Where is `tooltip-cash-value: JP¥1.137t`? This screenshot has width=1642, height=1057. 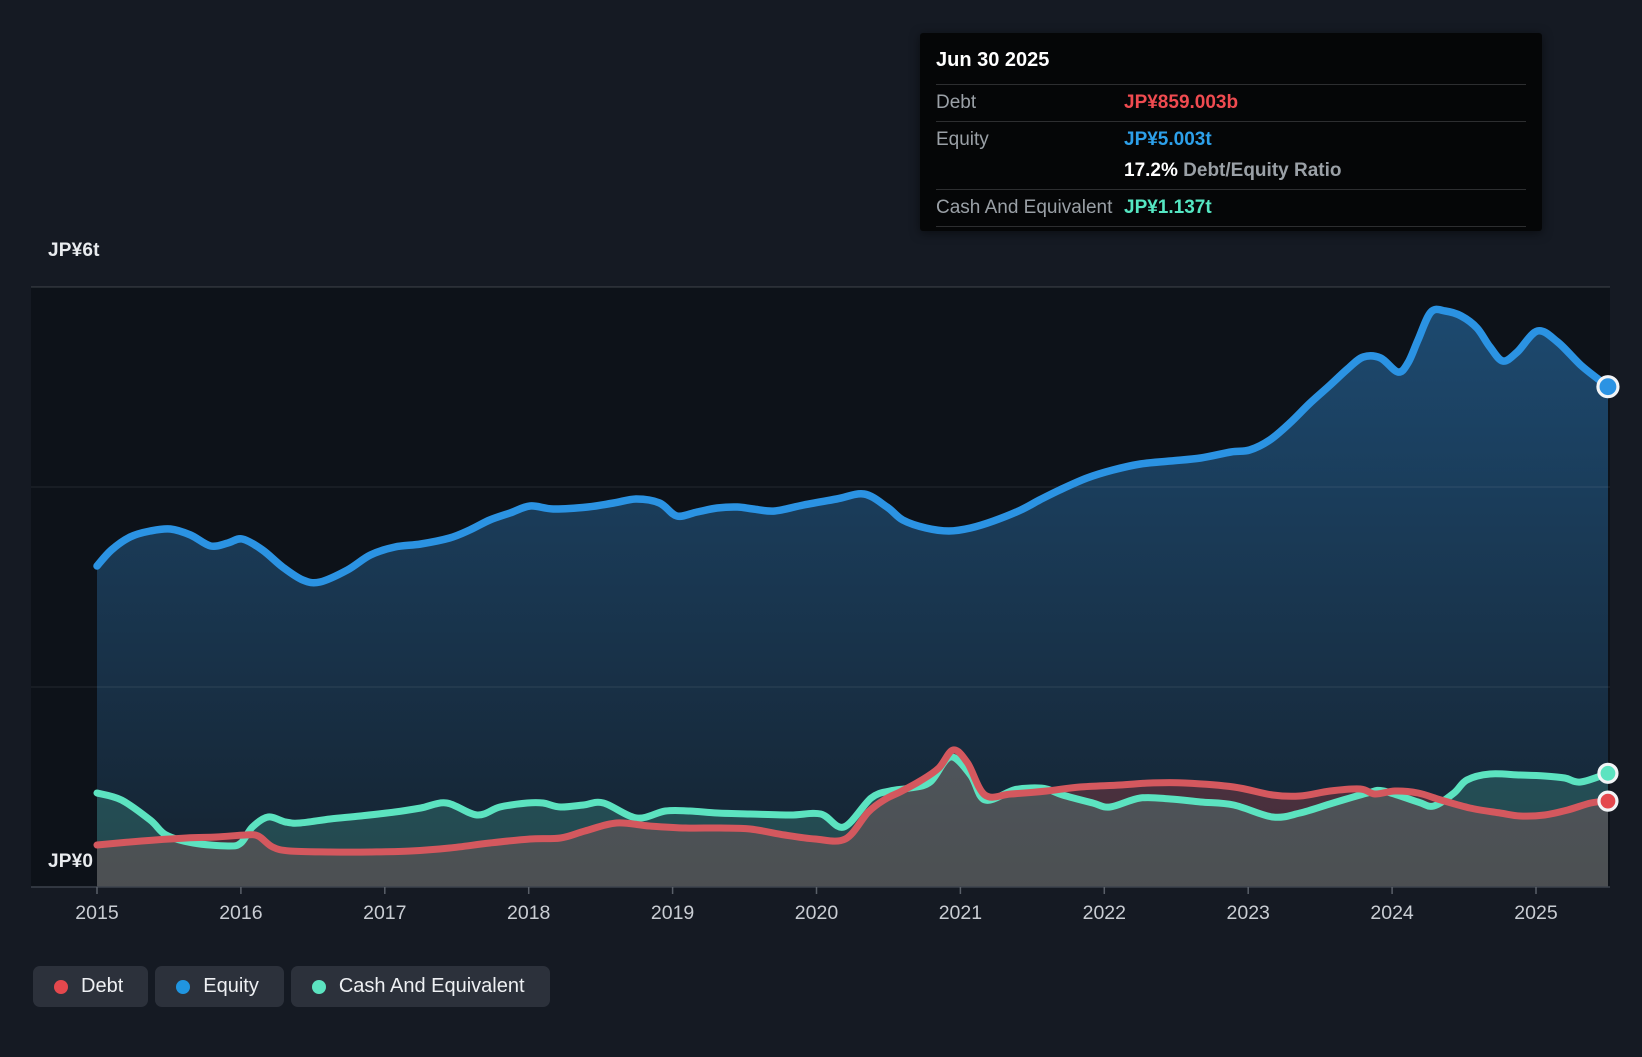
tooltip-cash-value: JP¥1.137t is located at coordinates (1168, 207).